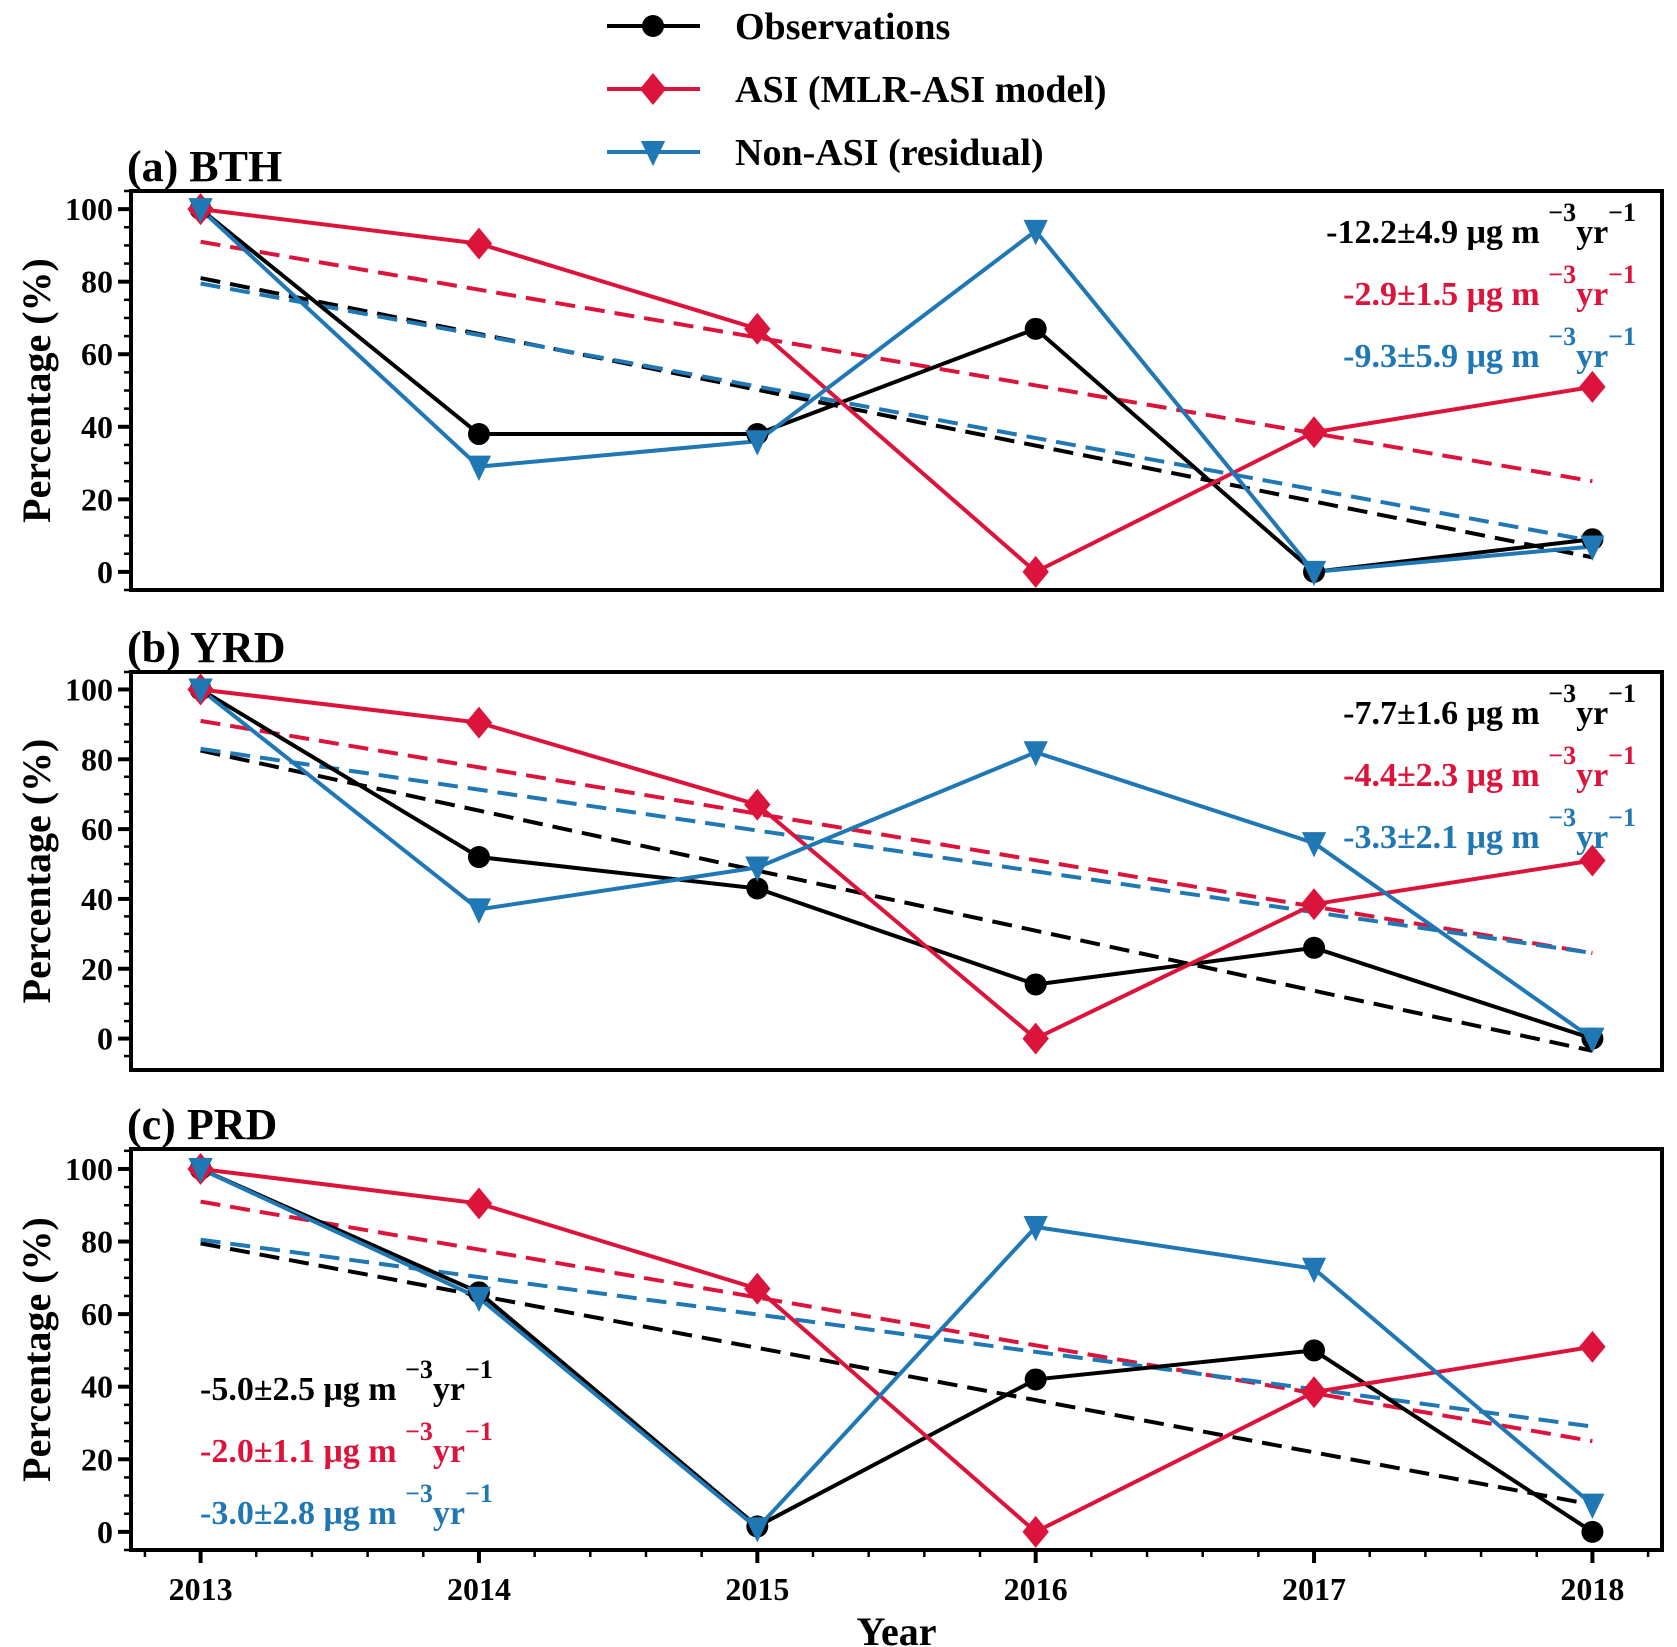 The width and height of the screenshot is (1677, 1647). I want to click on annotation-value: -2.0±1.1 μg m, so click(302, 1451).